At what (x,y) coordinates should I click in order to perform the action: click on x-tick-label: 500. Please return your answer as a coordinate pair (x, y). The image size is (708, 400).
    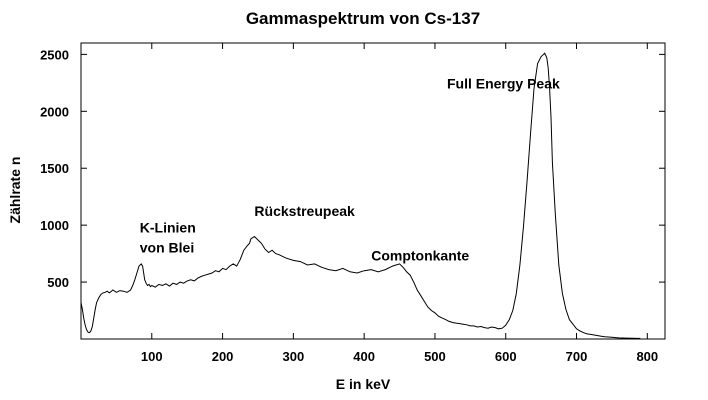
    Looking at the image, I should click on (435, 356).